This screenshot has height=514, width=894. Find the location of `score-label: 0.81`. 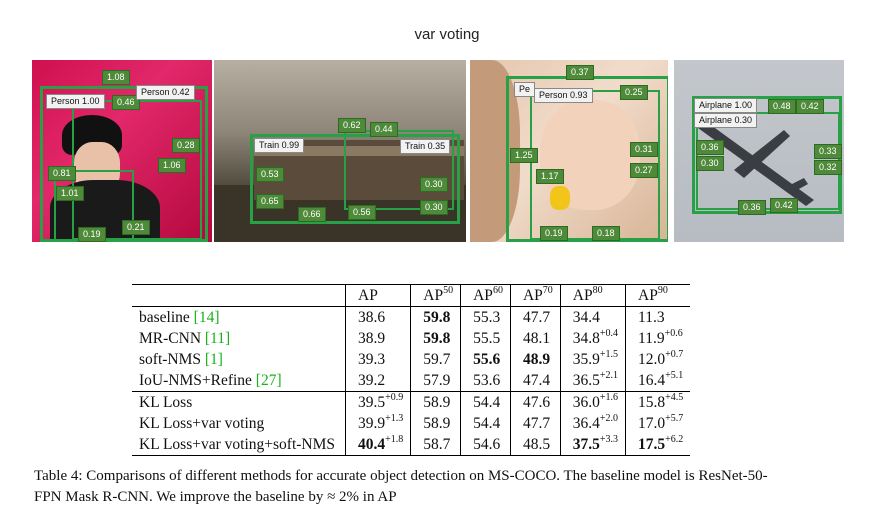

score-label: 0.81 is located at coordinates (62, 173).